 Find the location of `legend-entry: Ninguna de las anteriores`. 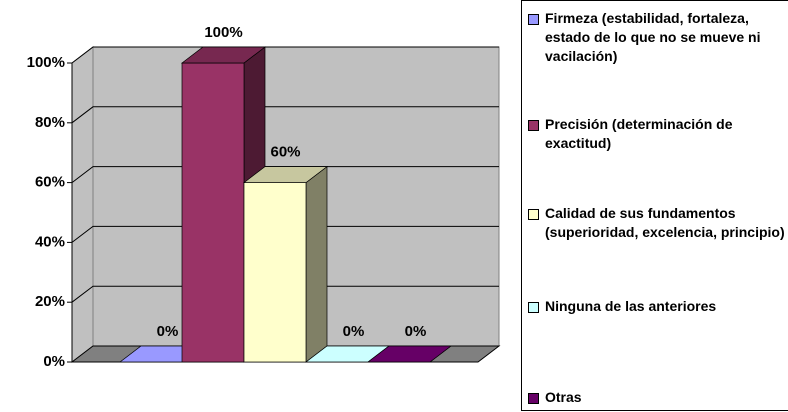

legend-entry: Ninguna de las anteriores is located at coordinates (658, 306).